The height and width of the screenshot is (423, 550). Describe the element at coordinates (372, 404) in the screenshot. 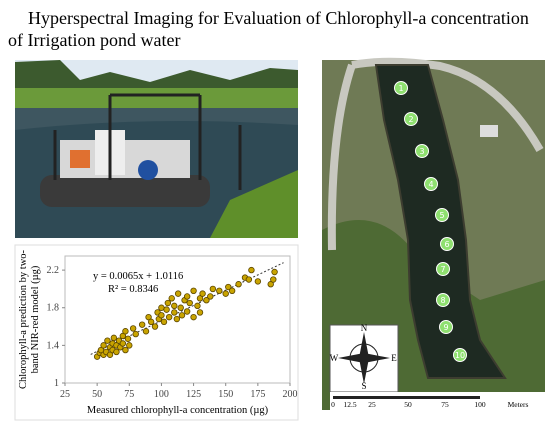

I see `scale-label: 25` at that location.